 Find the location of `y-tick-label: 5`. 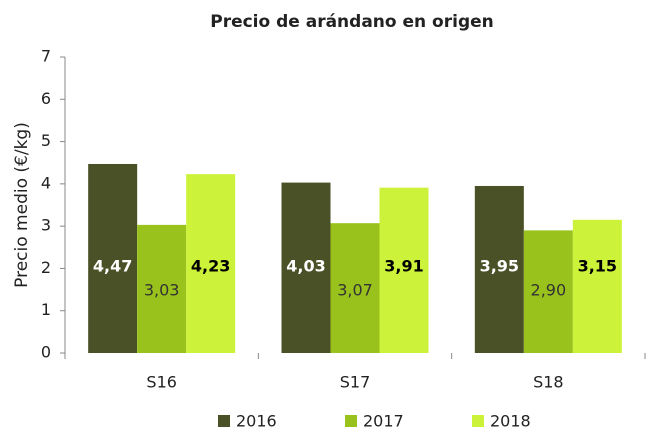

y-tick-label: 5 is located at coordinates (46, 140).